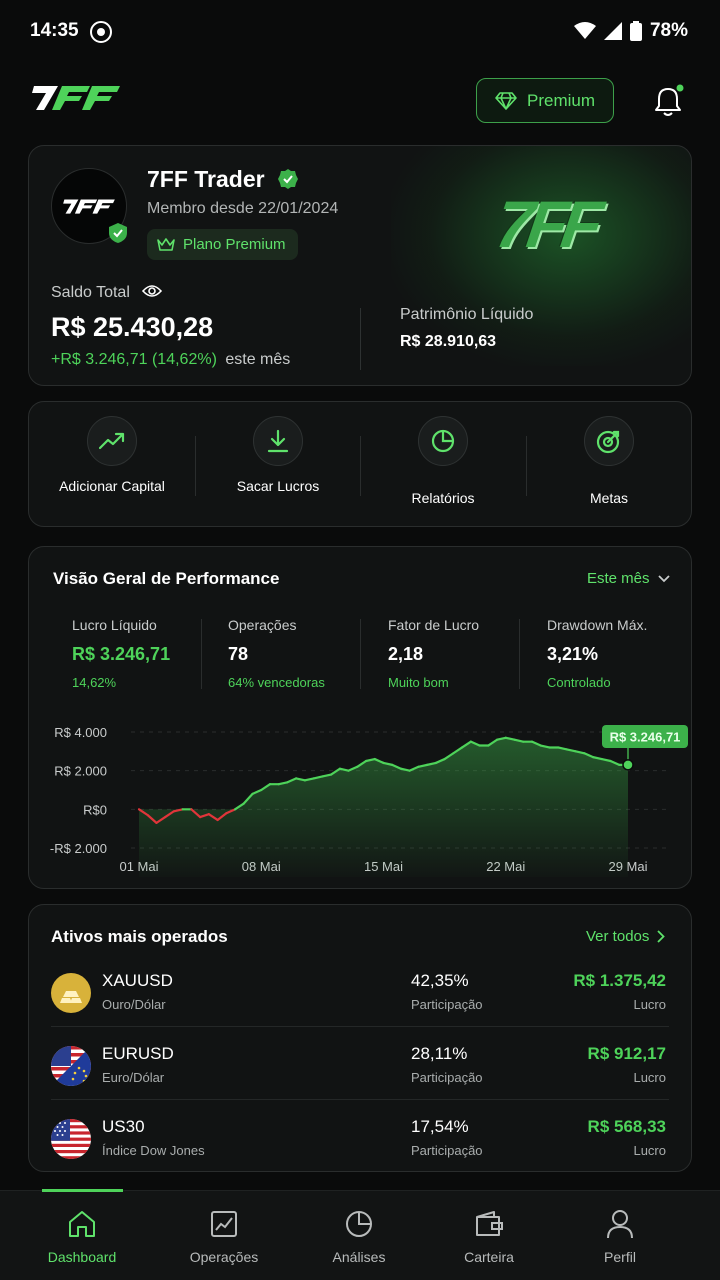 Image resolution: width=720 pixels, height=1280 pixels. Describe the element at coordinates (359, 1257) in the screenshot. I see `nav-label: Análises` at that location.